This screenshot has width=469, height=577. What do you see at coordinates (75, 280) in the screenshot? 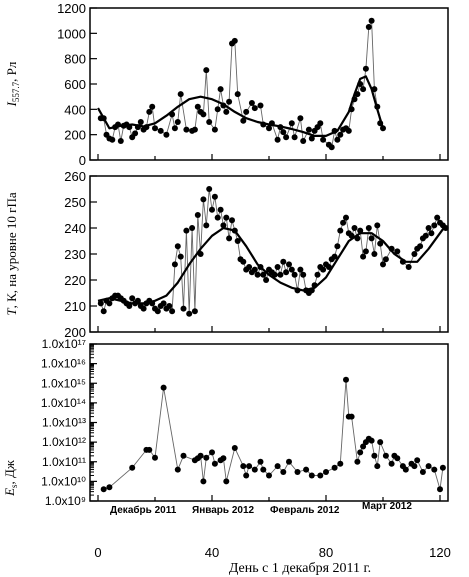
I see `panel-2-ytick-label: 220` at bounding box center [75, 280].